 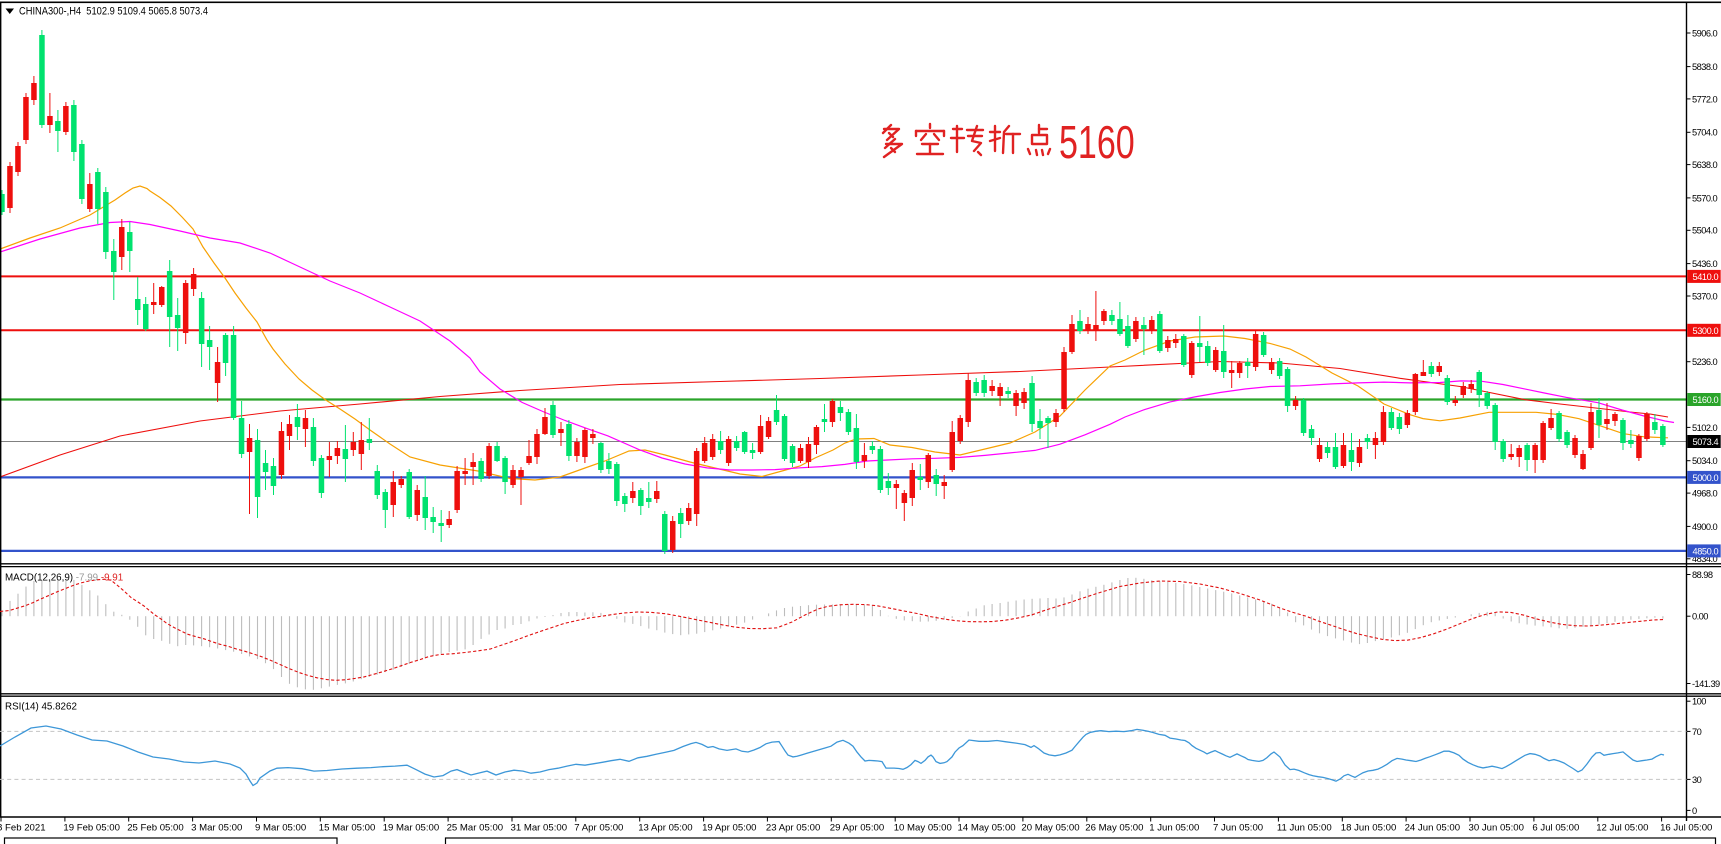 What do you see at coordinates (1700, 617) in the screenshot?
I see `svg-text: 0.00` at bounding box center [1700, 617].